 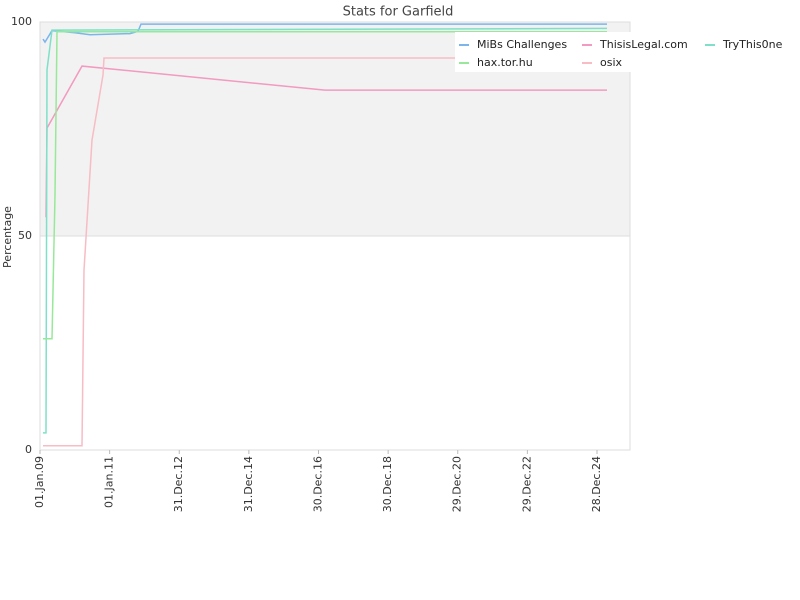 I want to click on legend-label: hax.tor.hu, so click(x=505, y=62).